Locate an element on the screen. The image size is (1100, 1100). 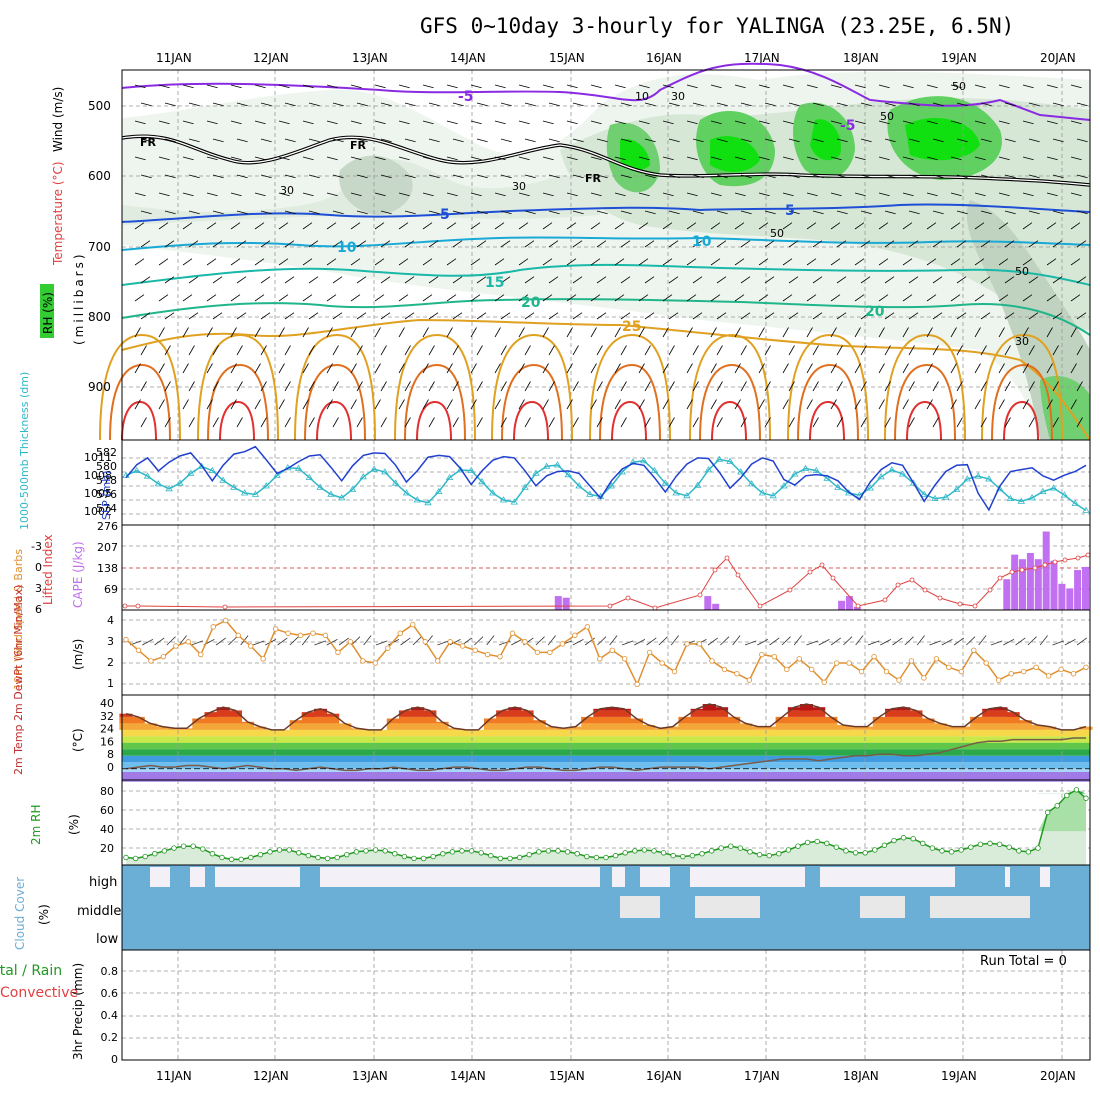
rh2m-area is located at coordinates (606, 826).